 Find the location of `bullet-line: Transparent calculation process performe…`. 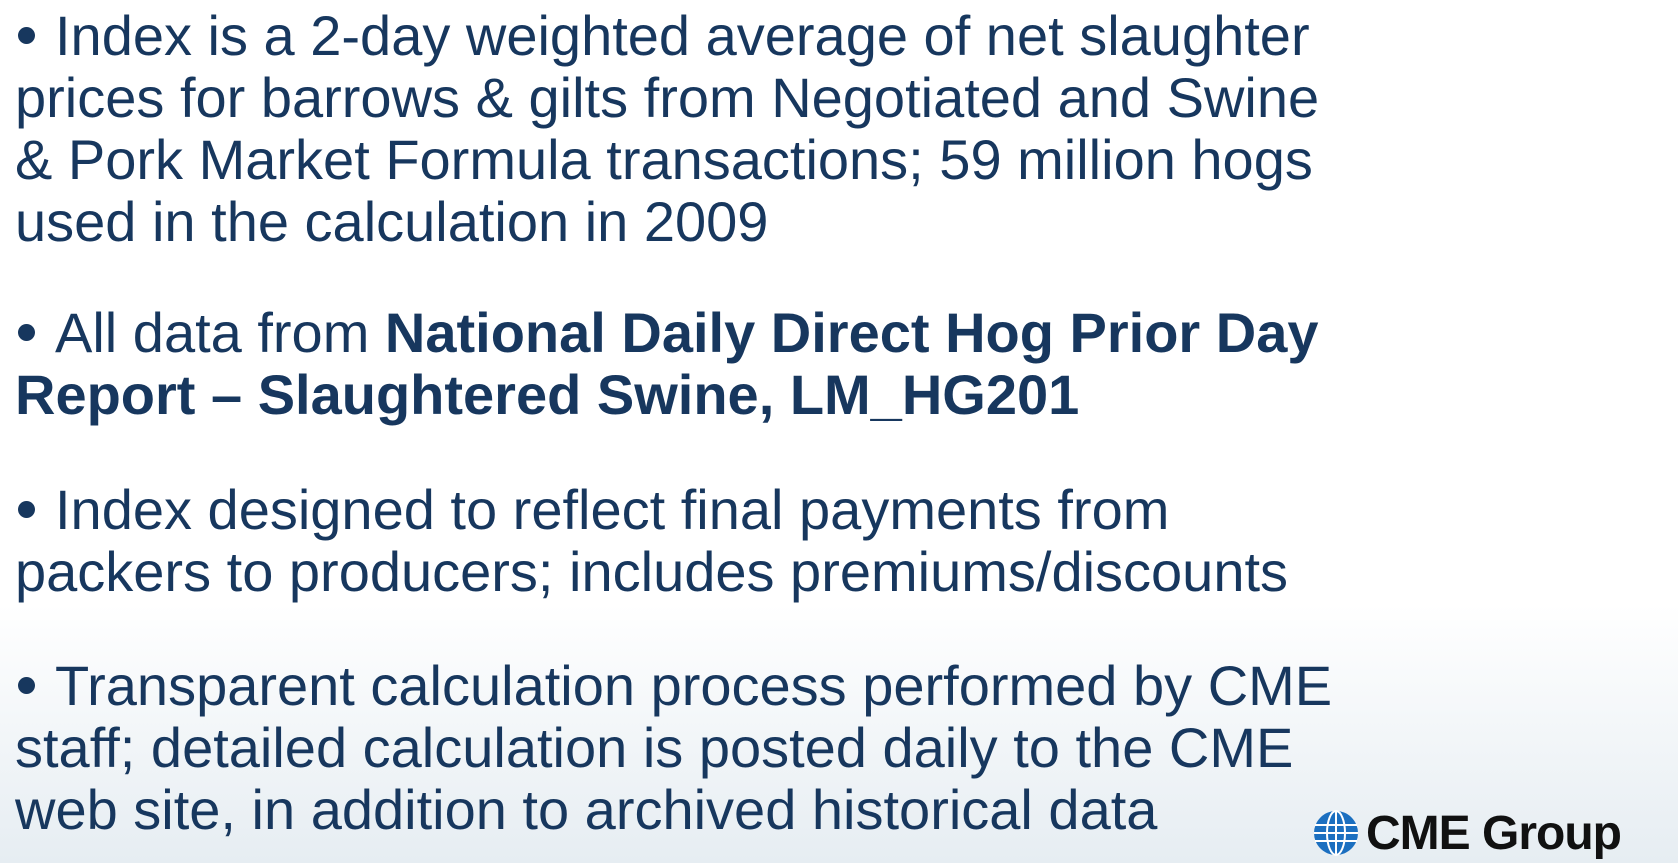

bullet-line: Transparent calculation process performe… is located at coordinates (673, 686).